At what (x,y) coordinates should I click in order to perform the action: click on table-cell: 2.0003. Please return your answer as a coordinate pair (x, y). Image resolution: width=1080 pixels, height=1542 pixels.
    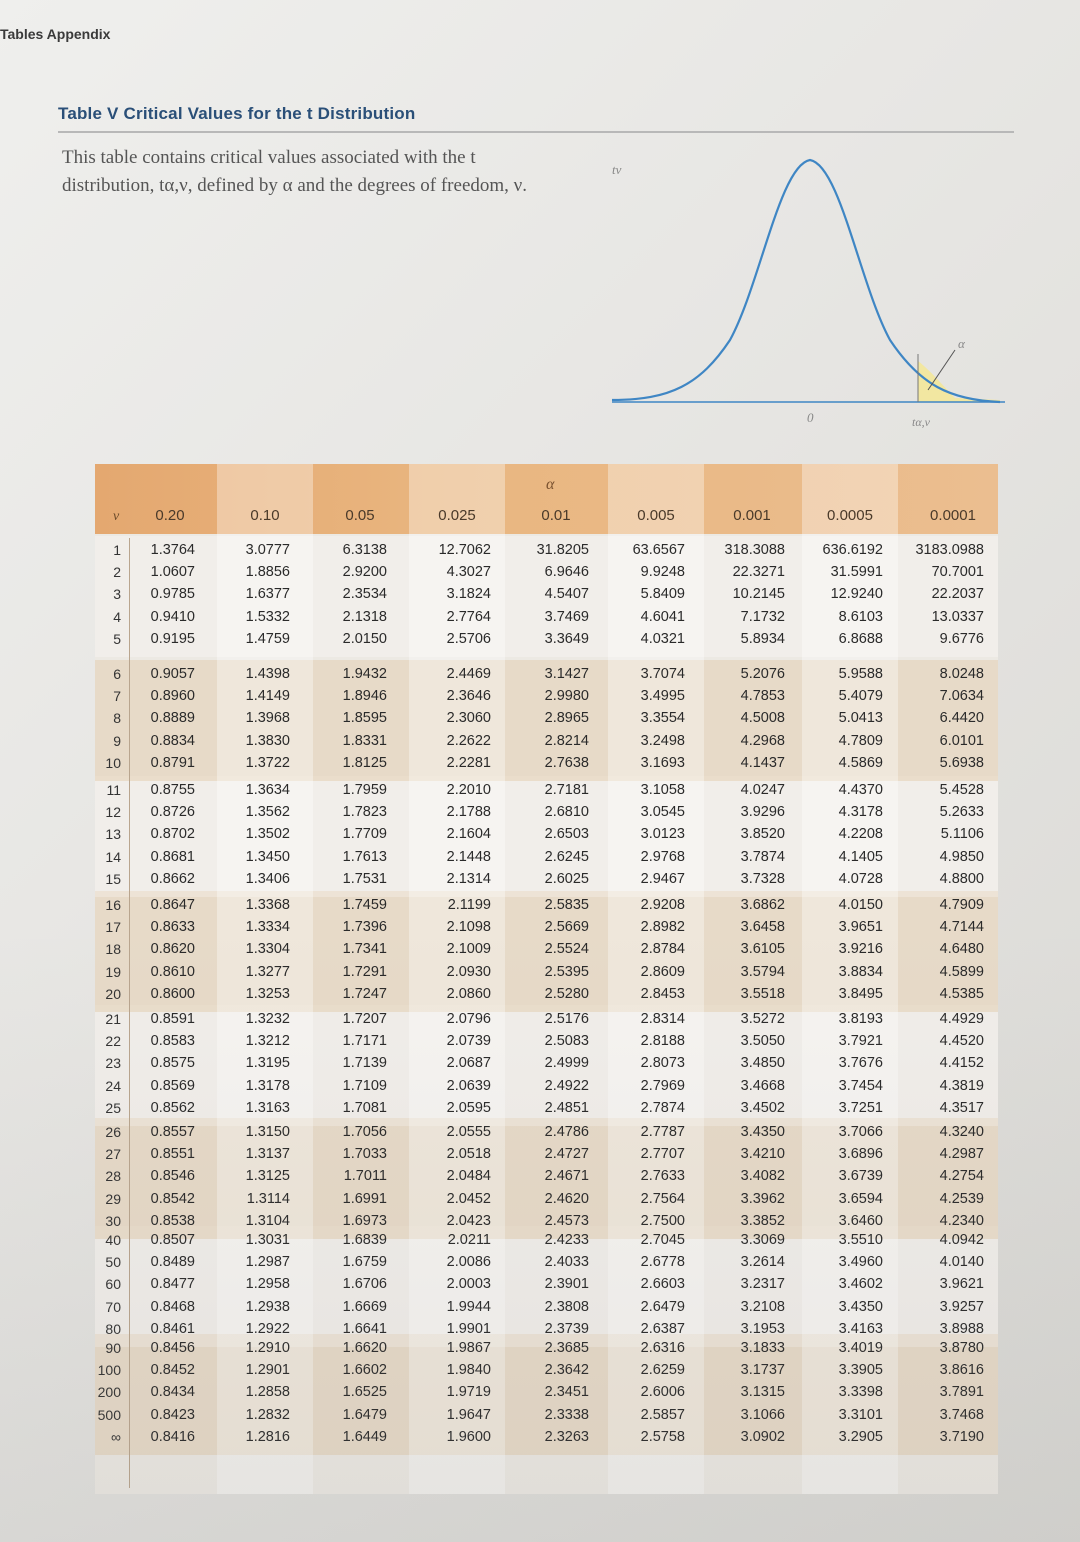
    Looking at the image, I should click on (468, 1284).